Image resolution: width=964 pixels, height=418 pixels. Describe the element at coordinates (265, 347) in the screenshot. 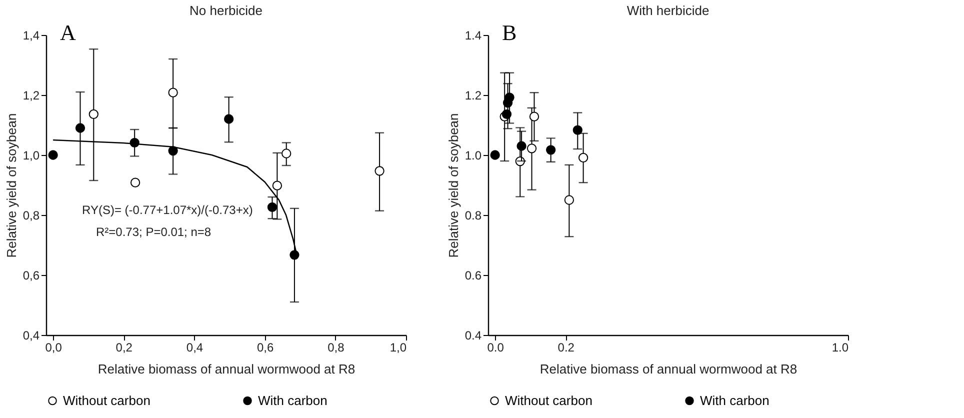

I see `x-tick-label: 0,6` at that location.